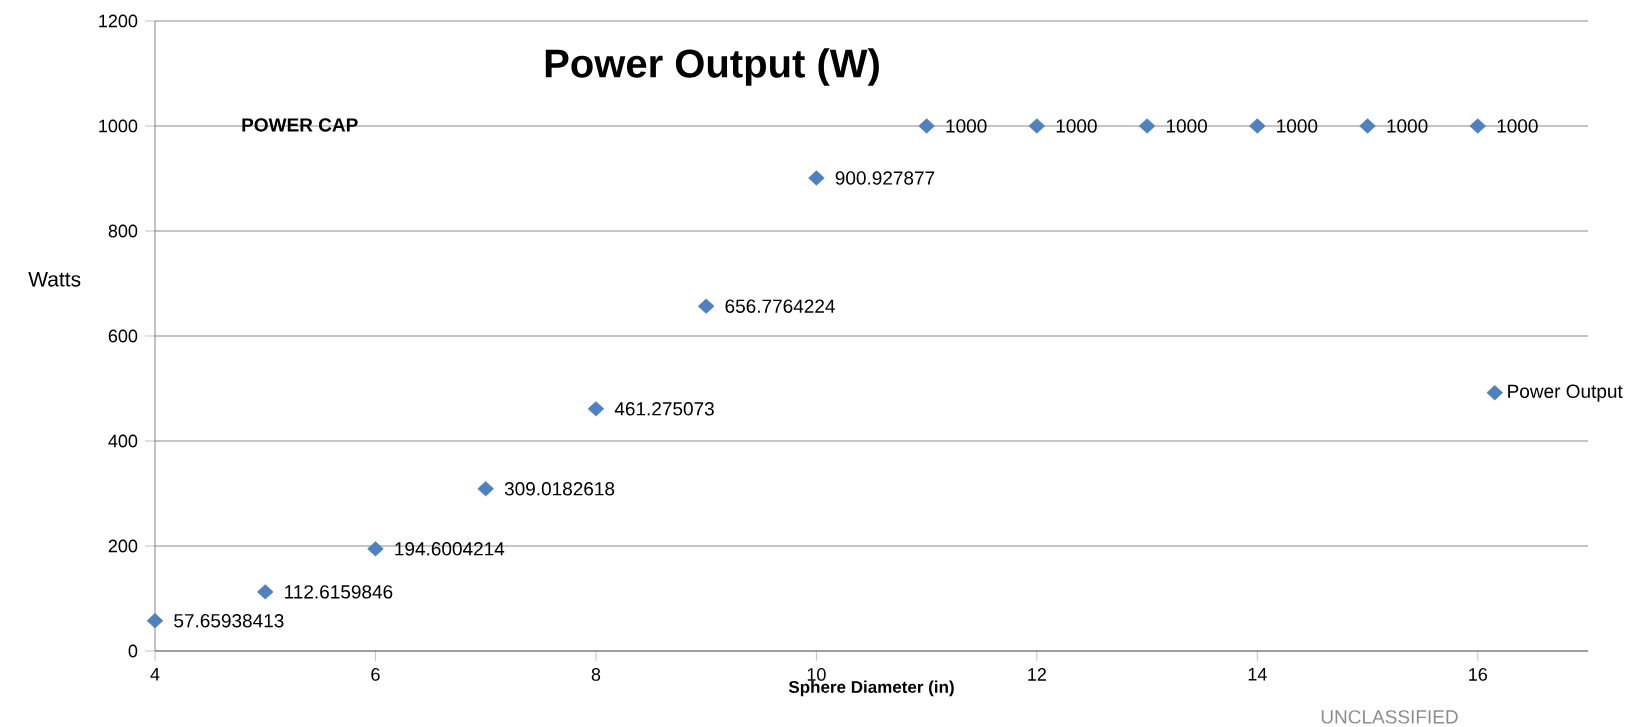 The image size is (1641, 727). Describe the element at coordinates (450, 549) in the screenshot. I see `data-label: 194.6004214` at that location.